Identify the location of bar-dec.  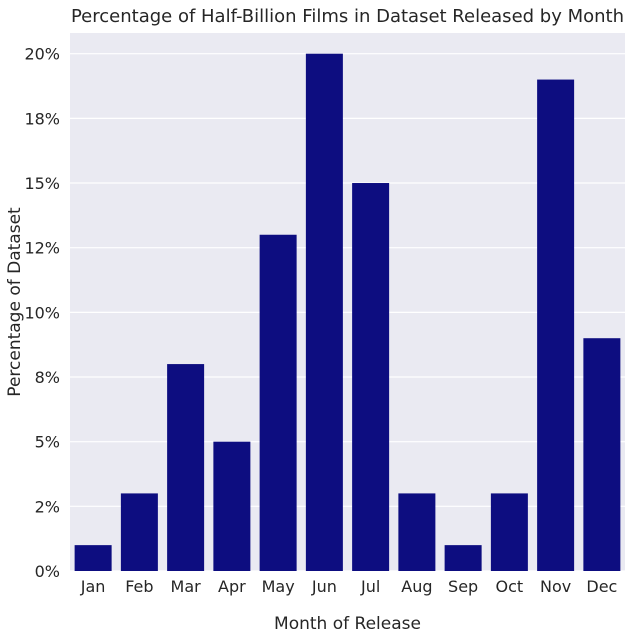
(602, 454).